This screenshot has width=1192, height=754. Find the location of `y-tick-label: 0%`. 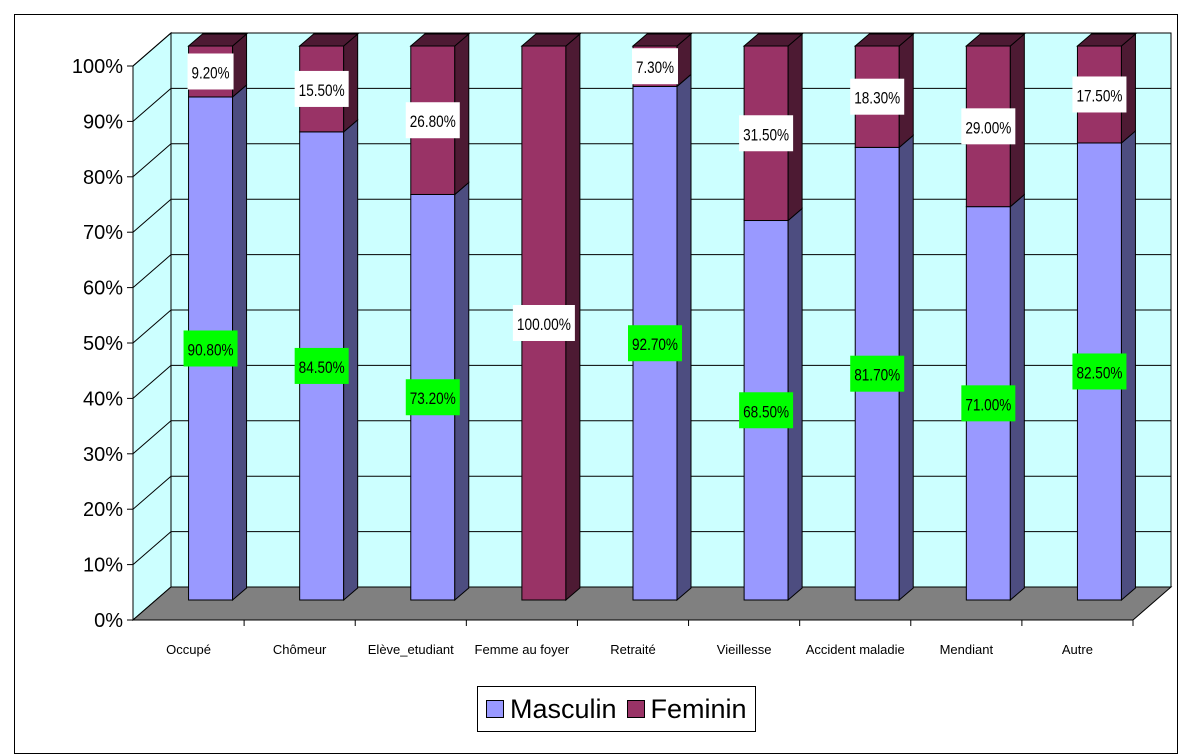

y-tick-label: 0% is located at coordinates (108, 621).